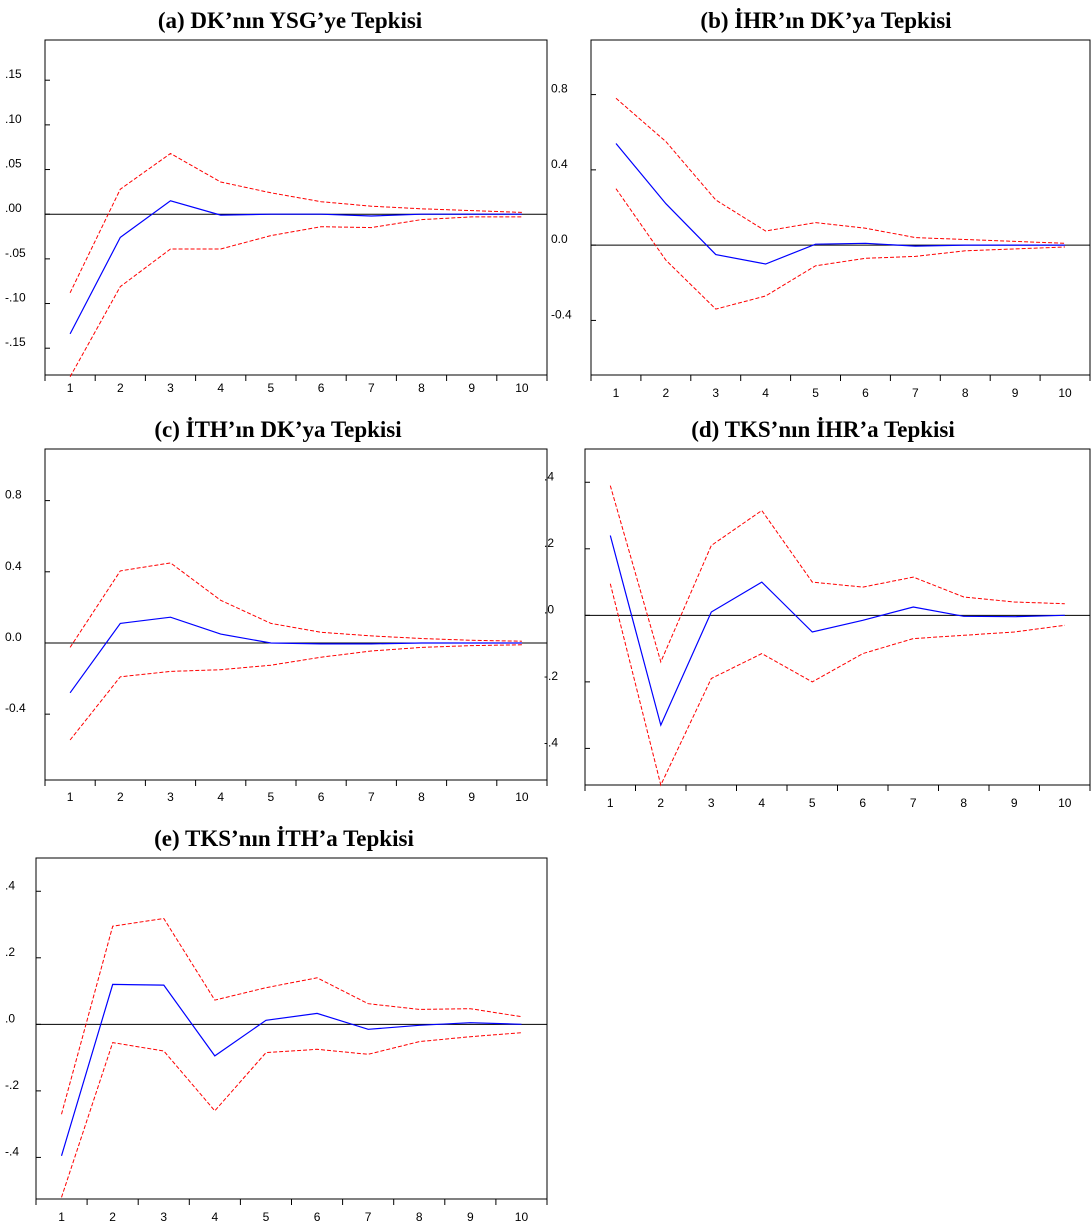 This screenshot has width=1092, height=1223. I want to click on panel-b-frame, so click(840, 207).